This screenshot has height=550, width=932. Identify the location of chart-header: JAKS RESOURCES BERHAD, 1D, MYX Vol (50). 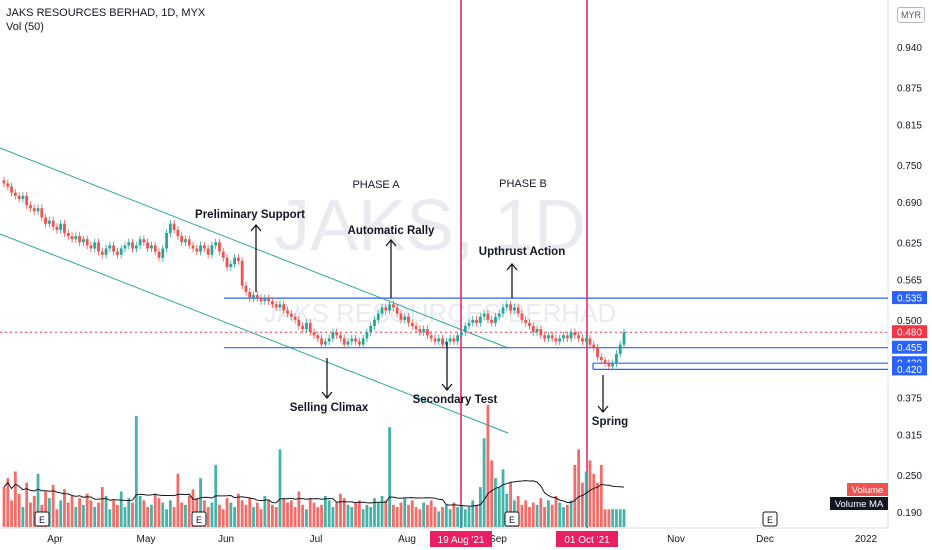
(105, 20).